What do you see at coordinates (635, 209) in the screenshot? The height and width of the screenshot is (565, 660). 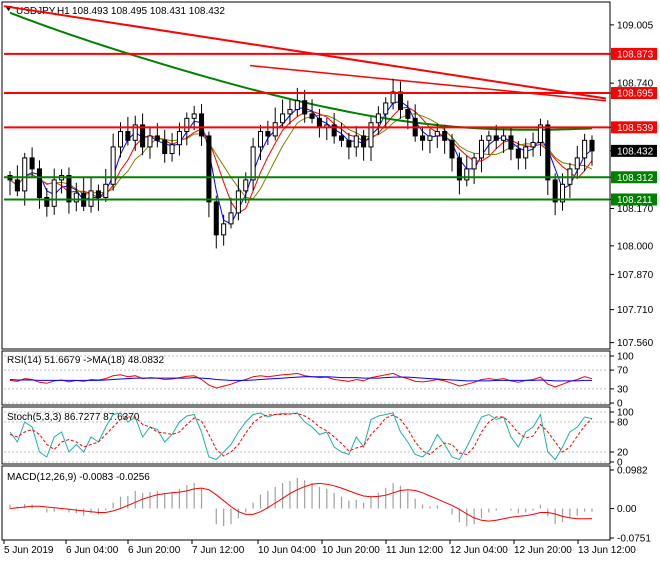 I see `price-tick-label: 108.170` at bounding box center [635, 209].